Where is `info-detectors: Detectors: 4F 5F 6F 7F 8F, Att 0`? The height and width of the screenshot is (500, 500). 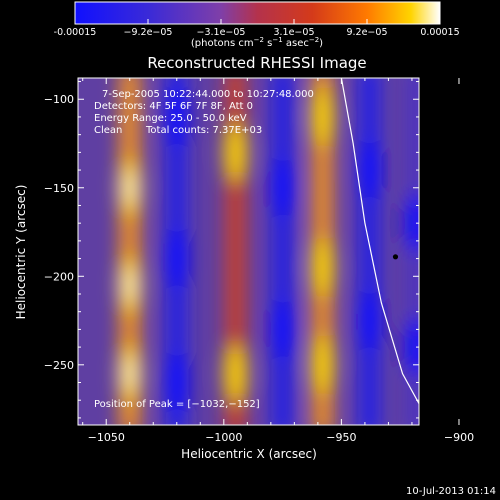
info-detectors: Detectors: 4F 5F 6F 7F 8F, Att 0 is located at coordinates (173, 106).